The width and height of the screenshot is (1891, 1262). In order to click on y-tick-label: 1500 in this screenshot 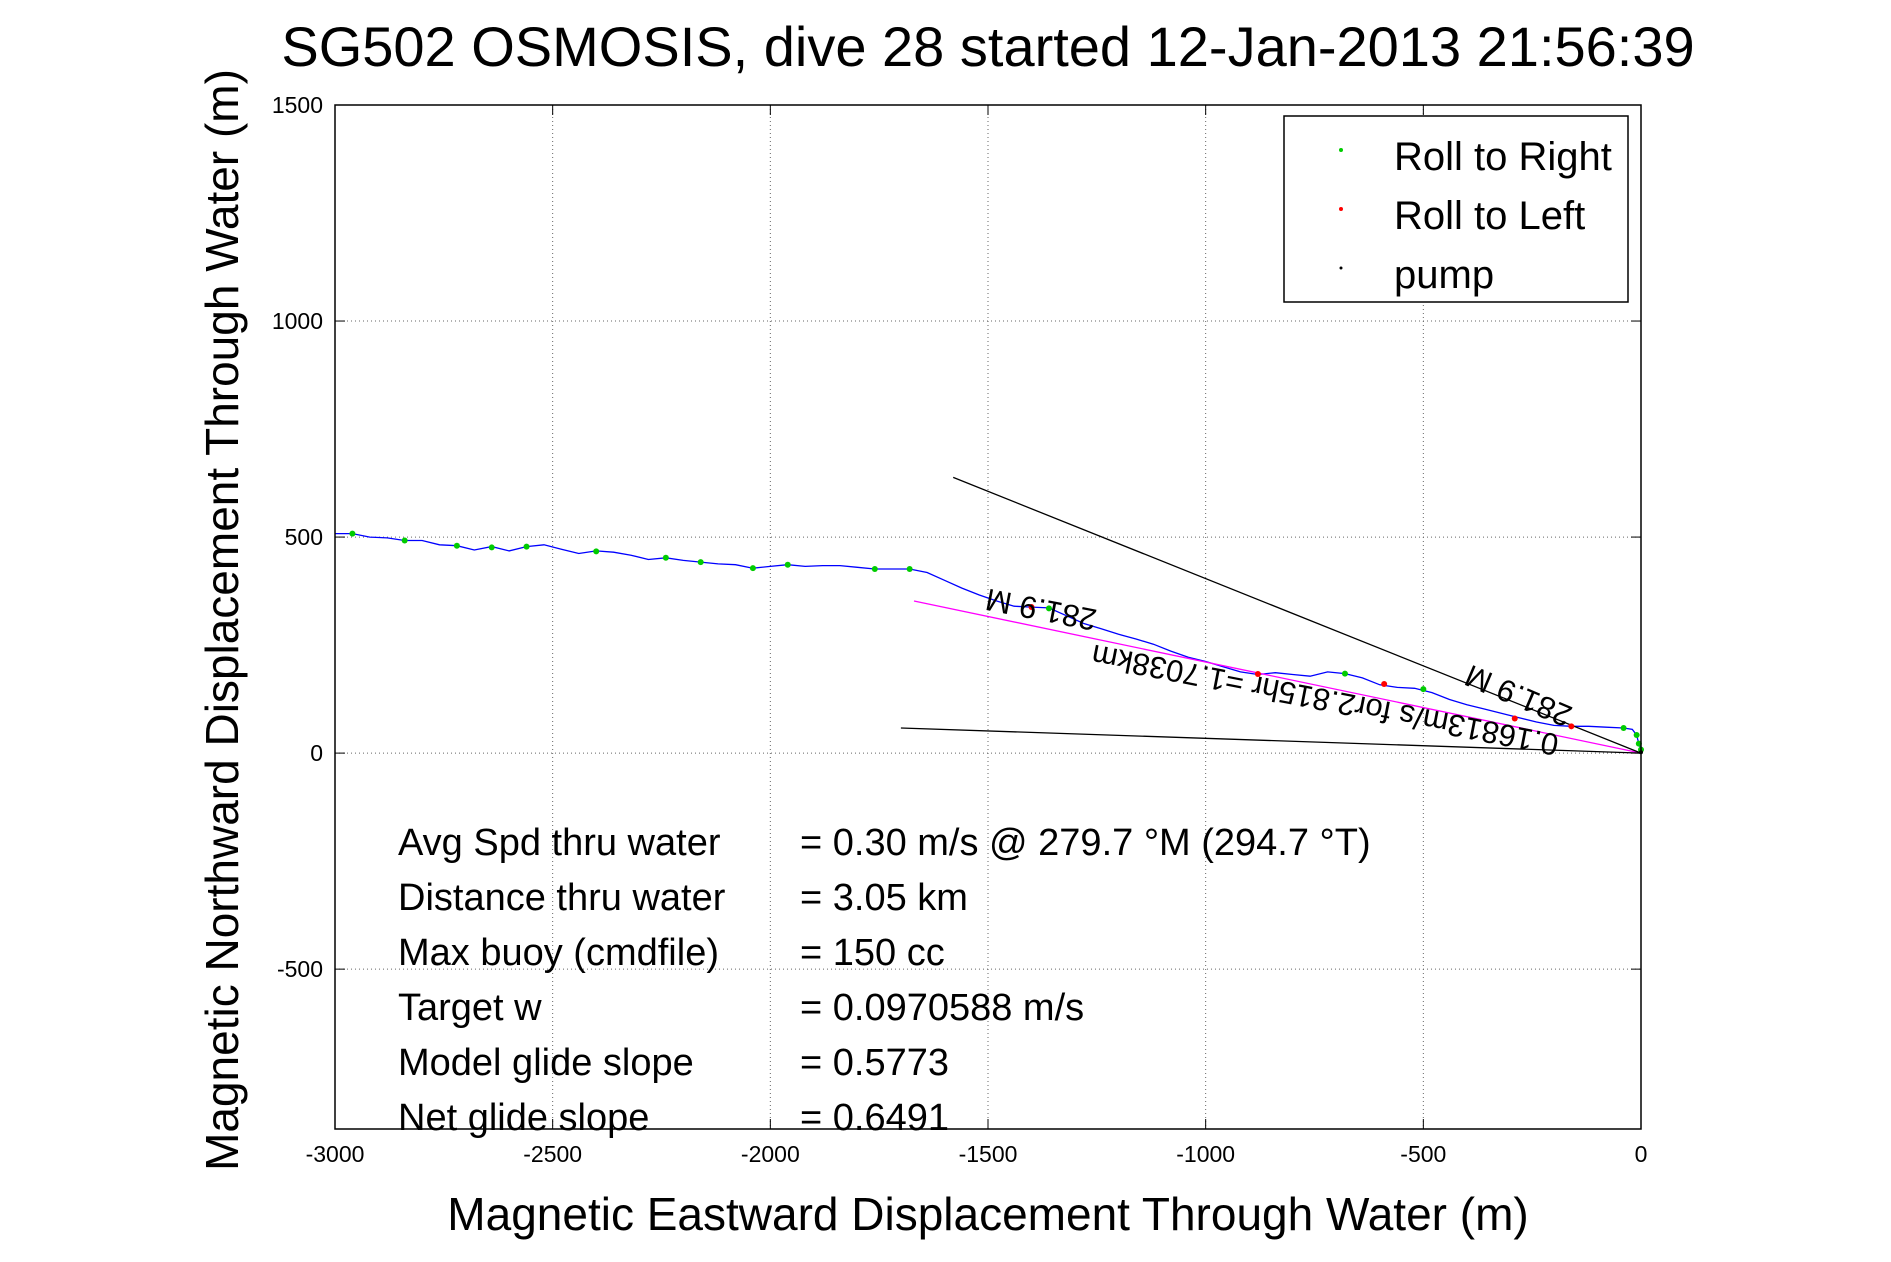, I will do `click(297, 105)`.